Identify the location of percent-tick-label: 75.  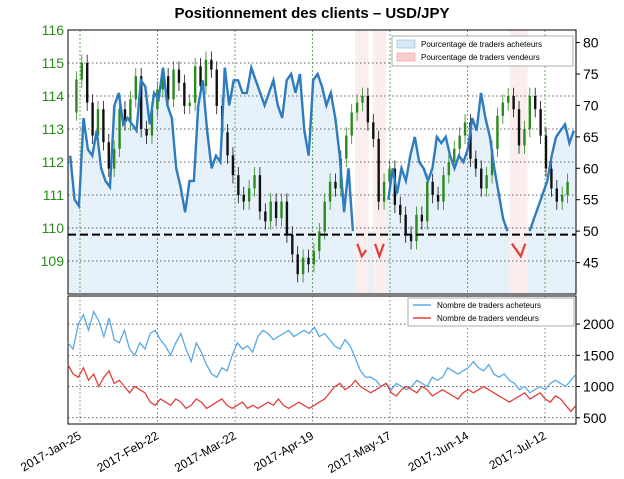
(591, 74).